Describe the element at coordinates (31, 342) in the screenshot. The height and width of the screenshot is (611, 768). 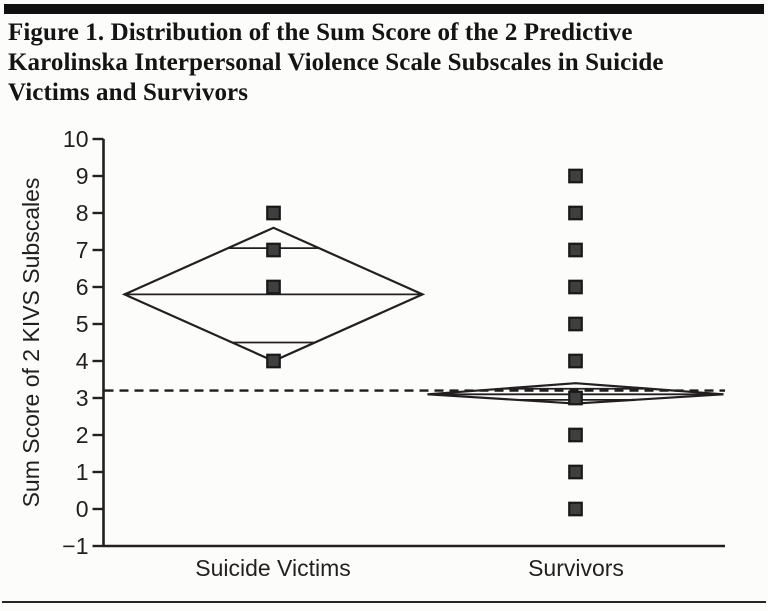
I see `y-axis-label: Sum Score of 2 KIVS Subscales` at that location.